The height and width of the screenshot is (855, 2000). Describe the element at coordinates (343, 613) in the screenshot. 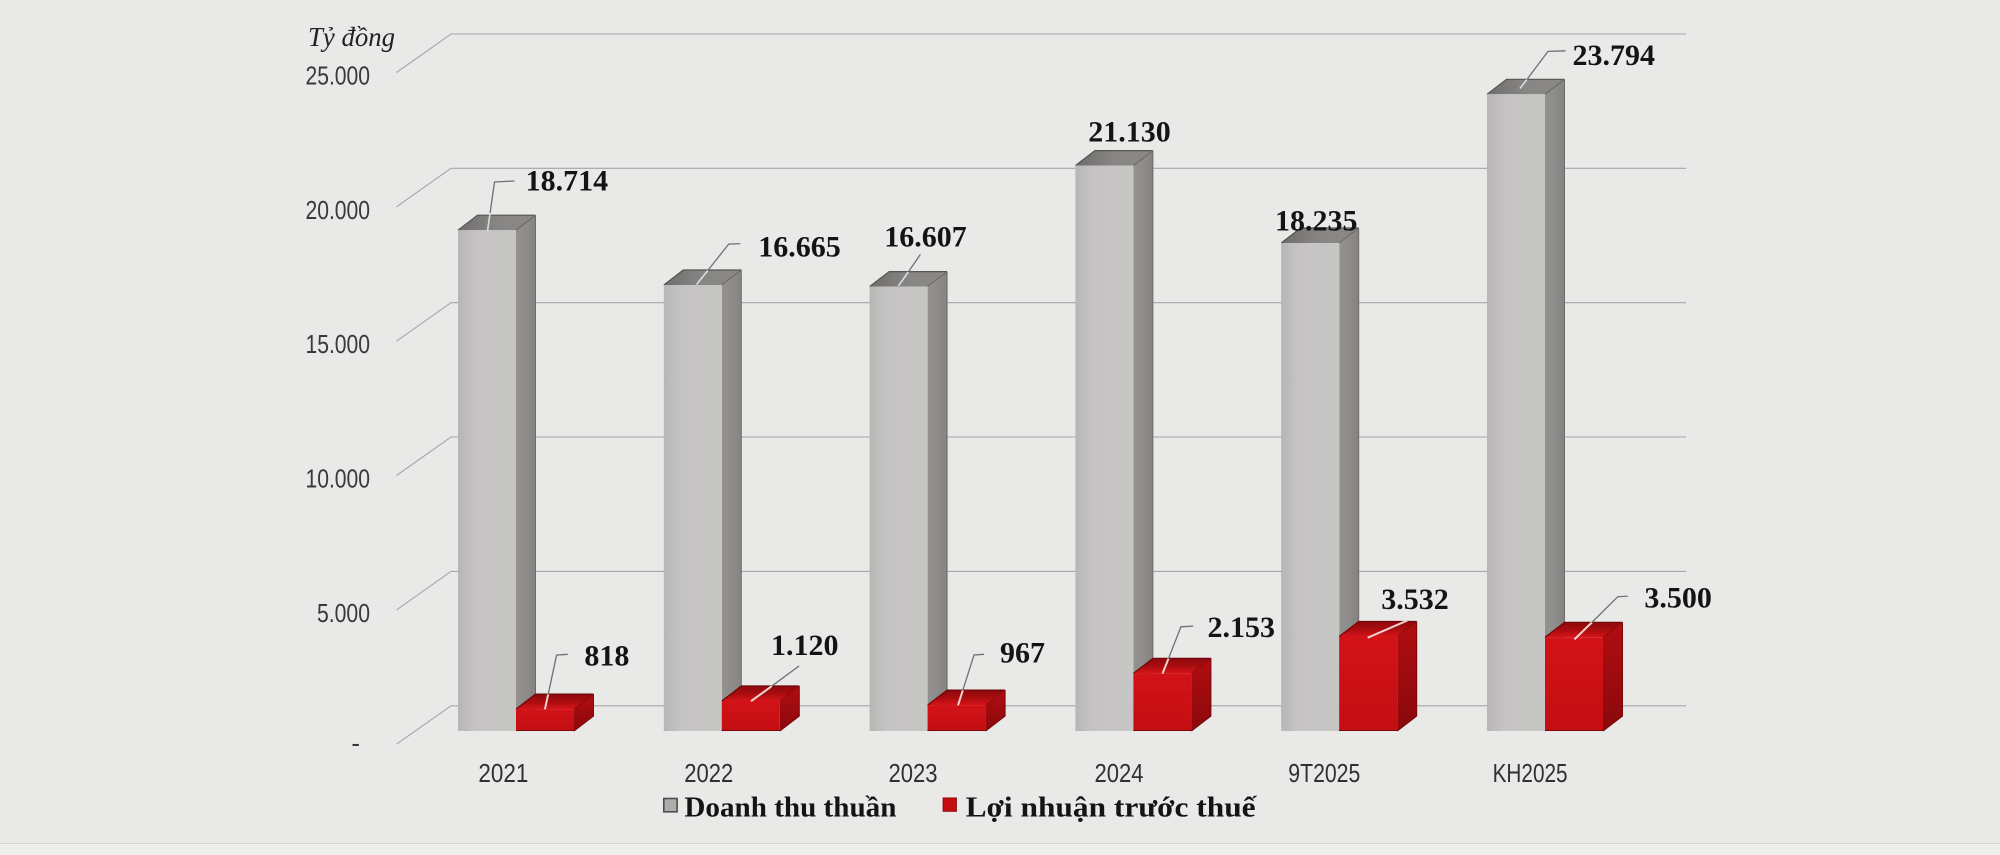

I see `svg-text: 5.000` at that location.